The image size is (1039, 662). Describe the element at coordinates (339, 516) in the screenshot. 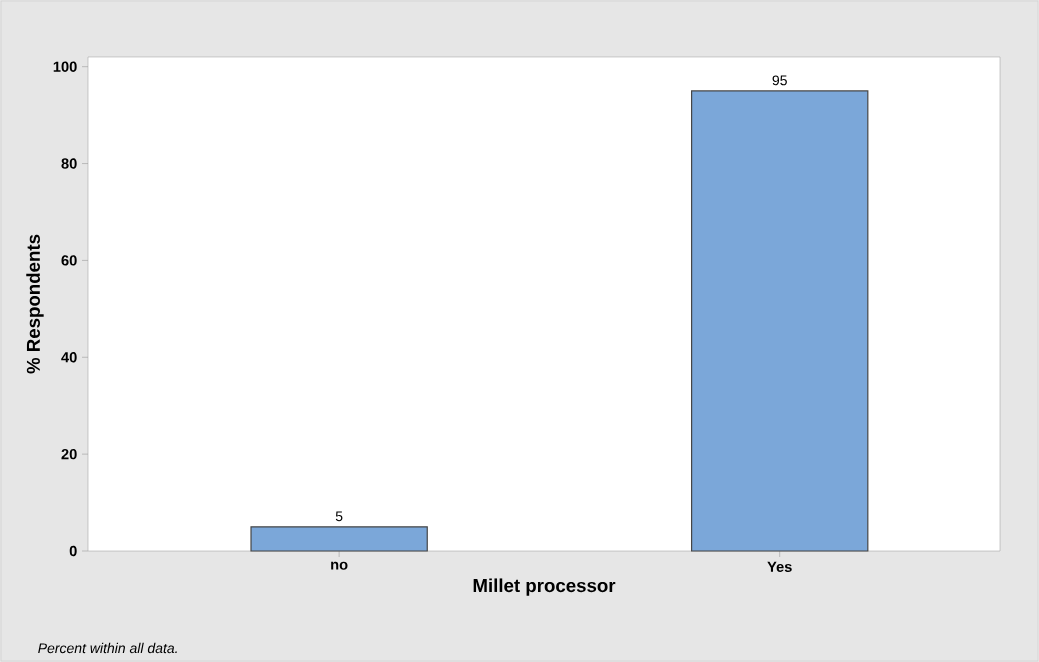

I see `data-label: 5` at that location.